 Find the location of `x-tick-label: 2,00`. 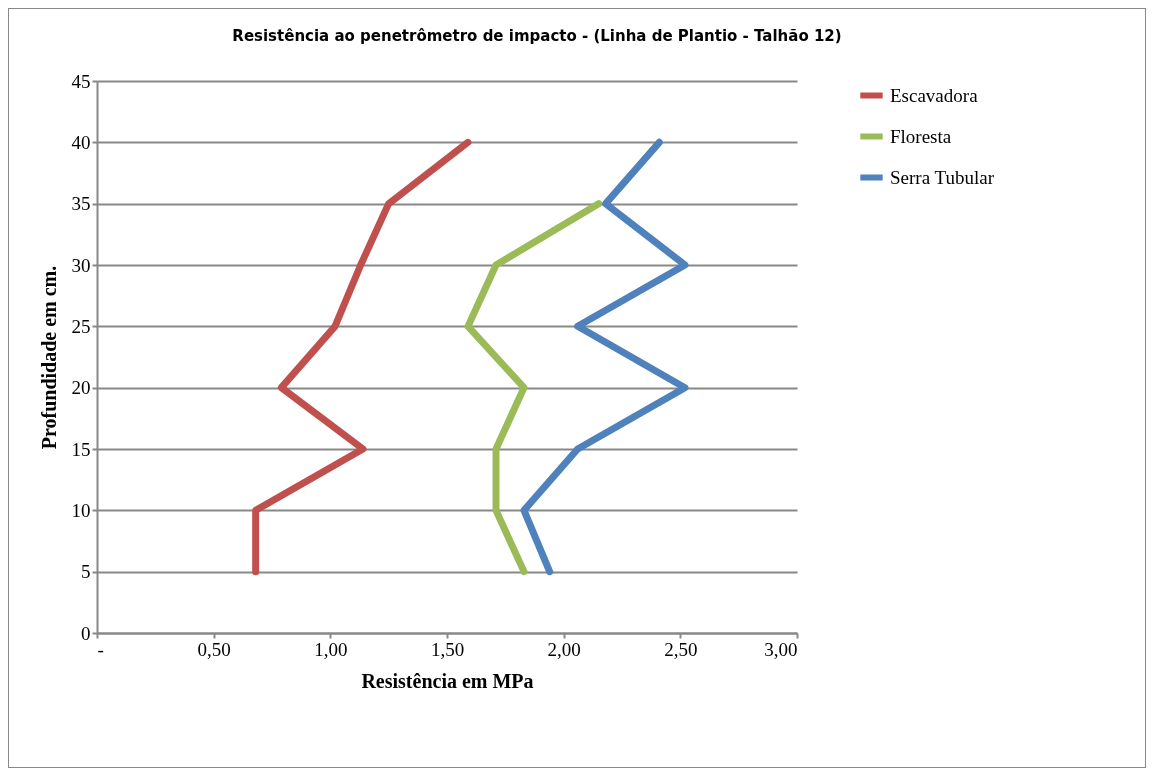

x-tick-label: 2,00 is located at coordinates (564, 649).